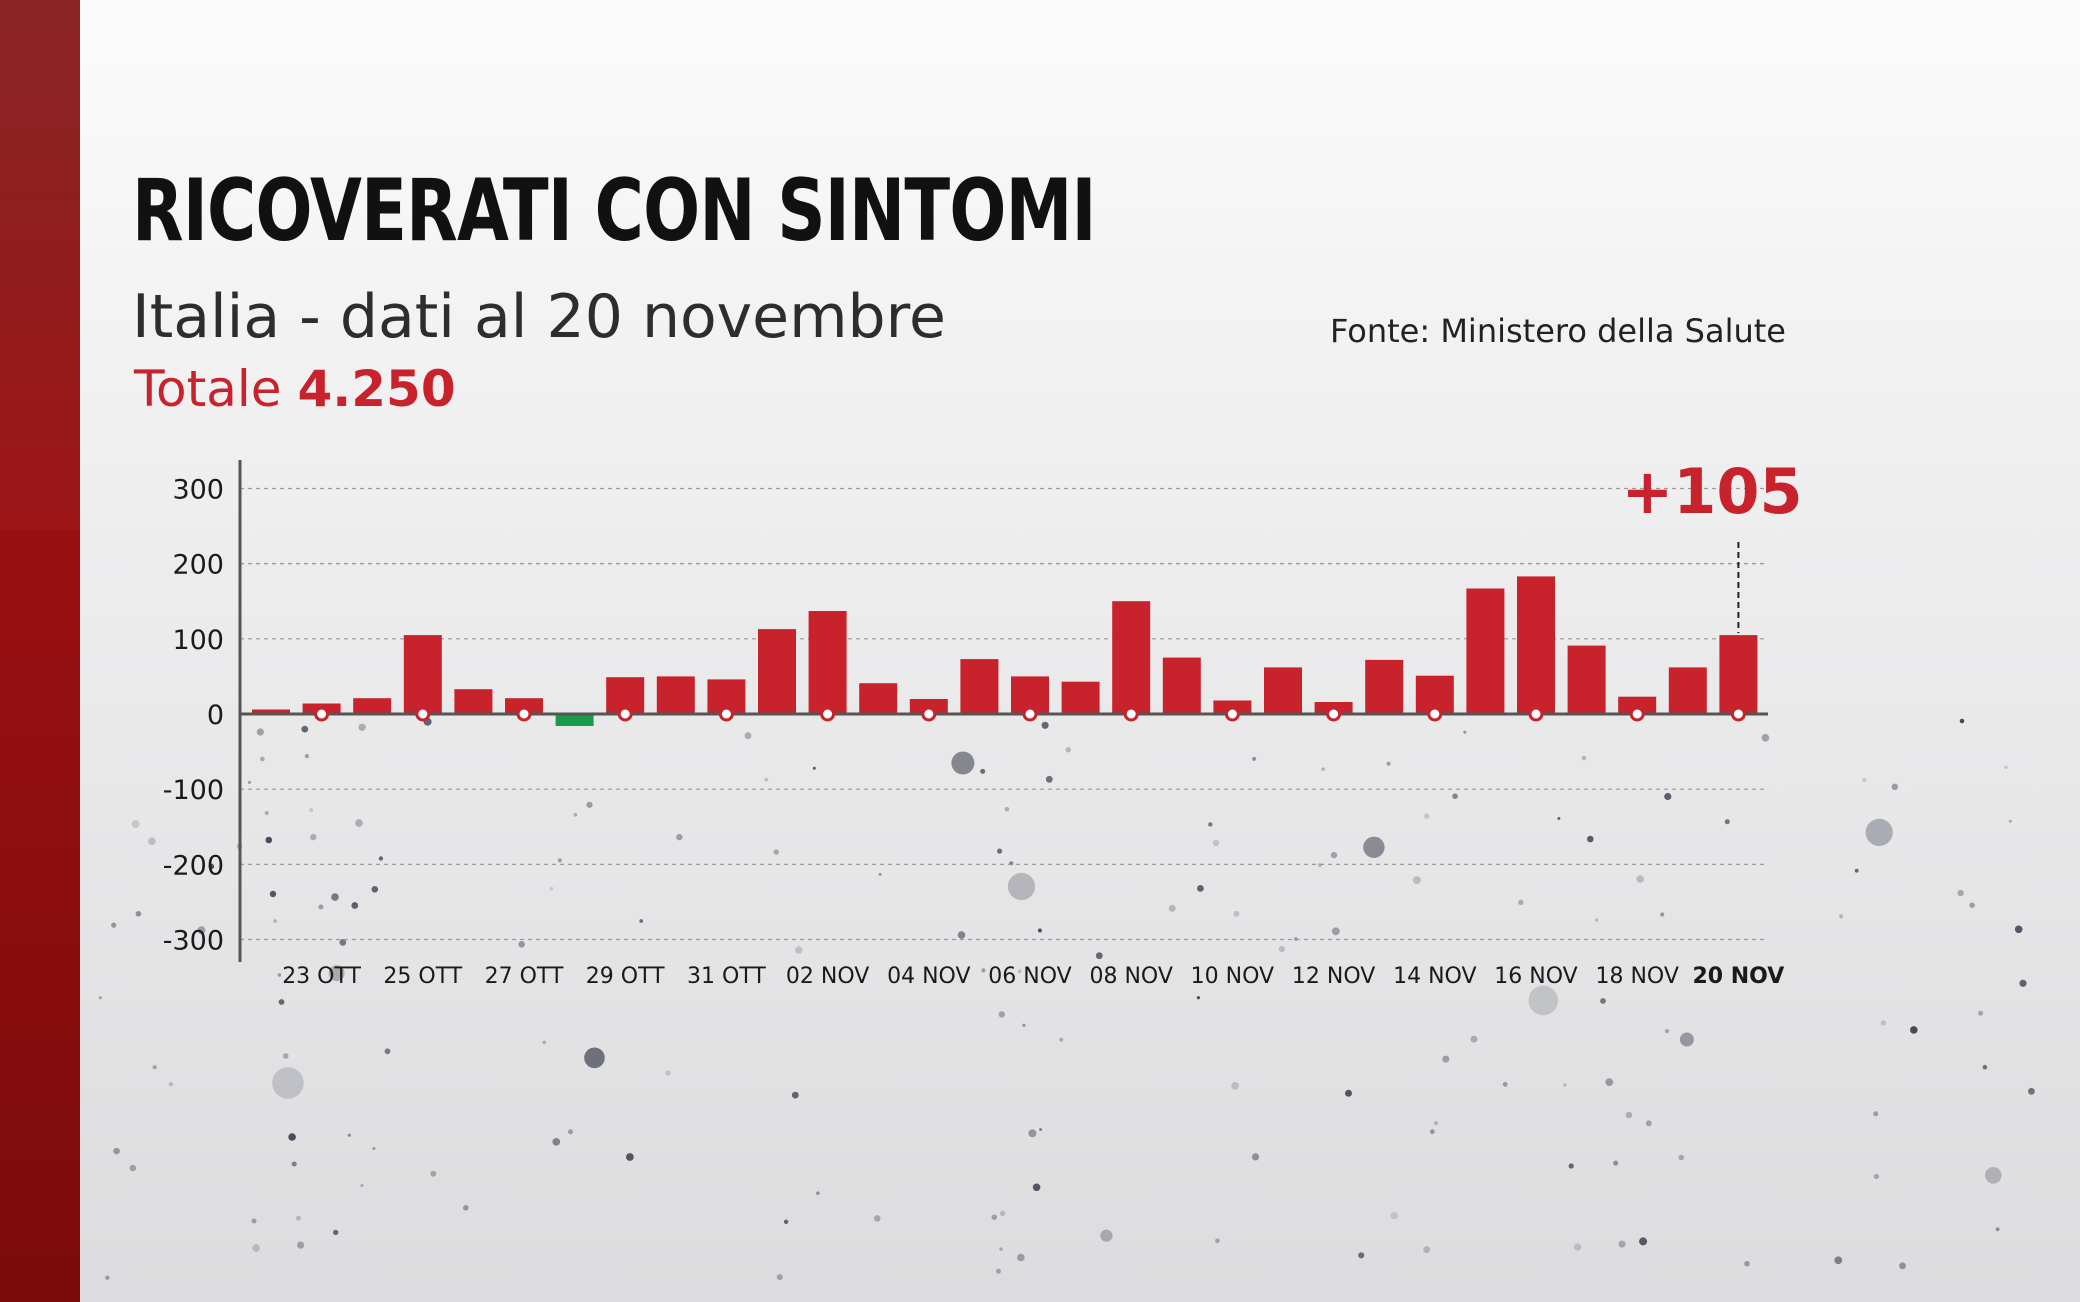 The height and width of the screenshot is (1302, 2080). I want to click on x-tick-label: 14 NOV, so click(1434, 976).